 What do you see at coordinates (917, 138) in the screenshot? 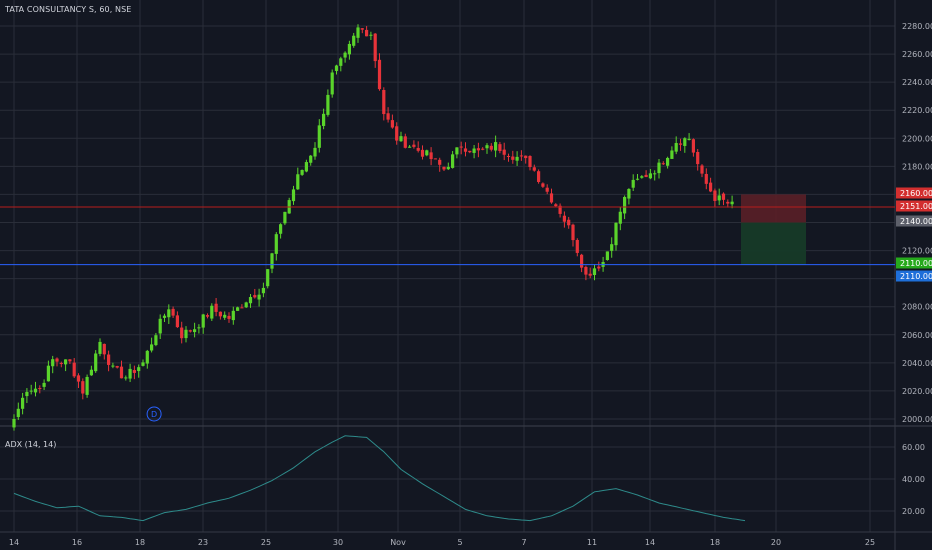
I see `y-tick-label: 2200.00` at bounding box center [917, 138].